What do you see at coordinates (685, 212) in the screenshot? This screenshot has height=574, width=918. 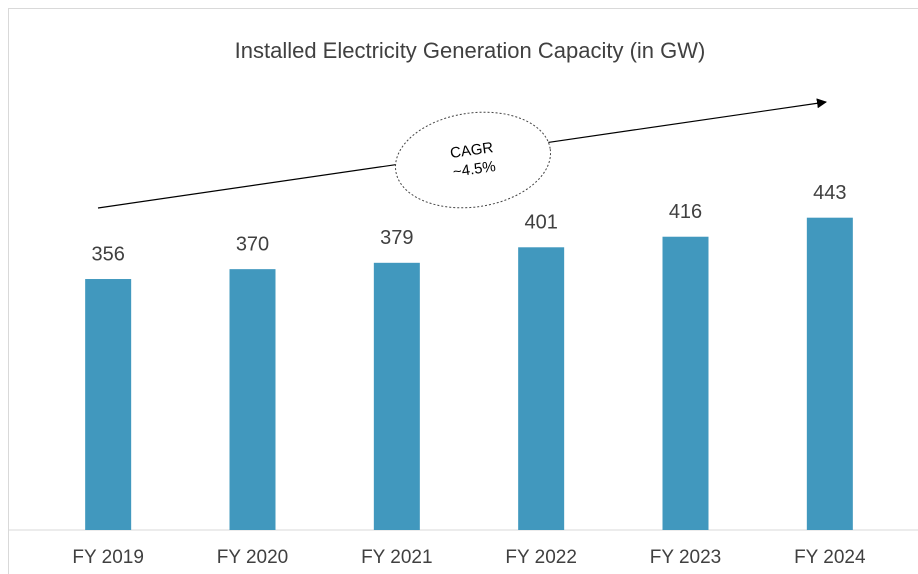 I see `data-label: 416` at bounding box center [685, 212].